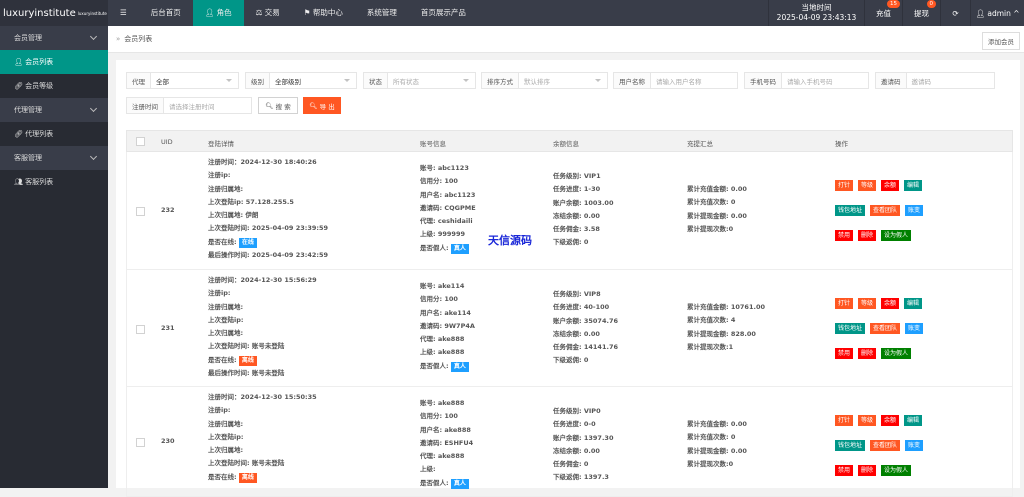  What do you see at coordinates (445, 312) in the screenshot?
I see `account-detail: 用户名: ake114` at bounding box center [445, 312].